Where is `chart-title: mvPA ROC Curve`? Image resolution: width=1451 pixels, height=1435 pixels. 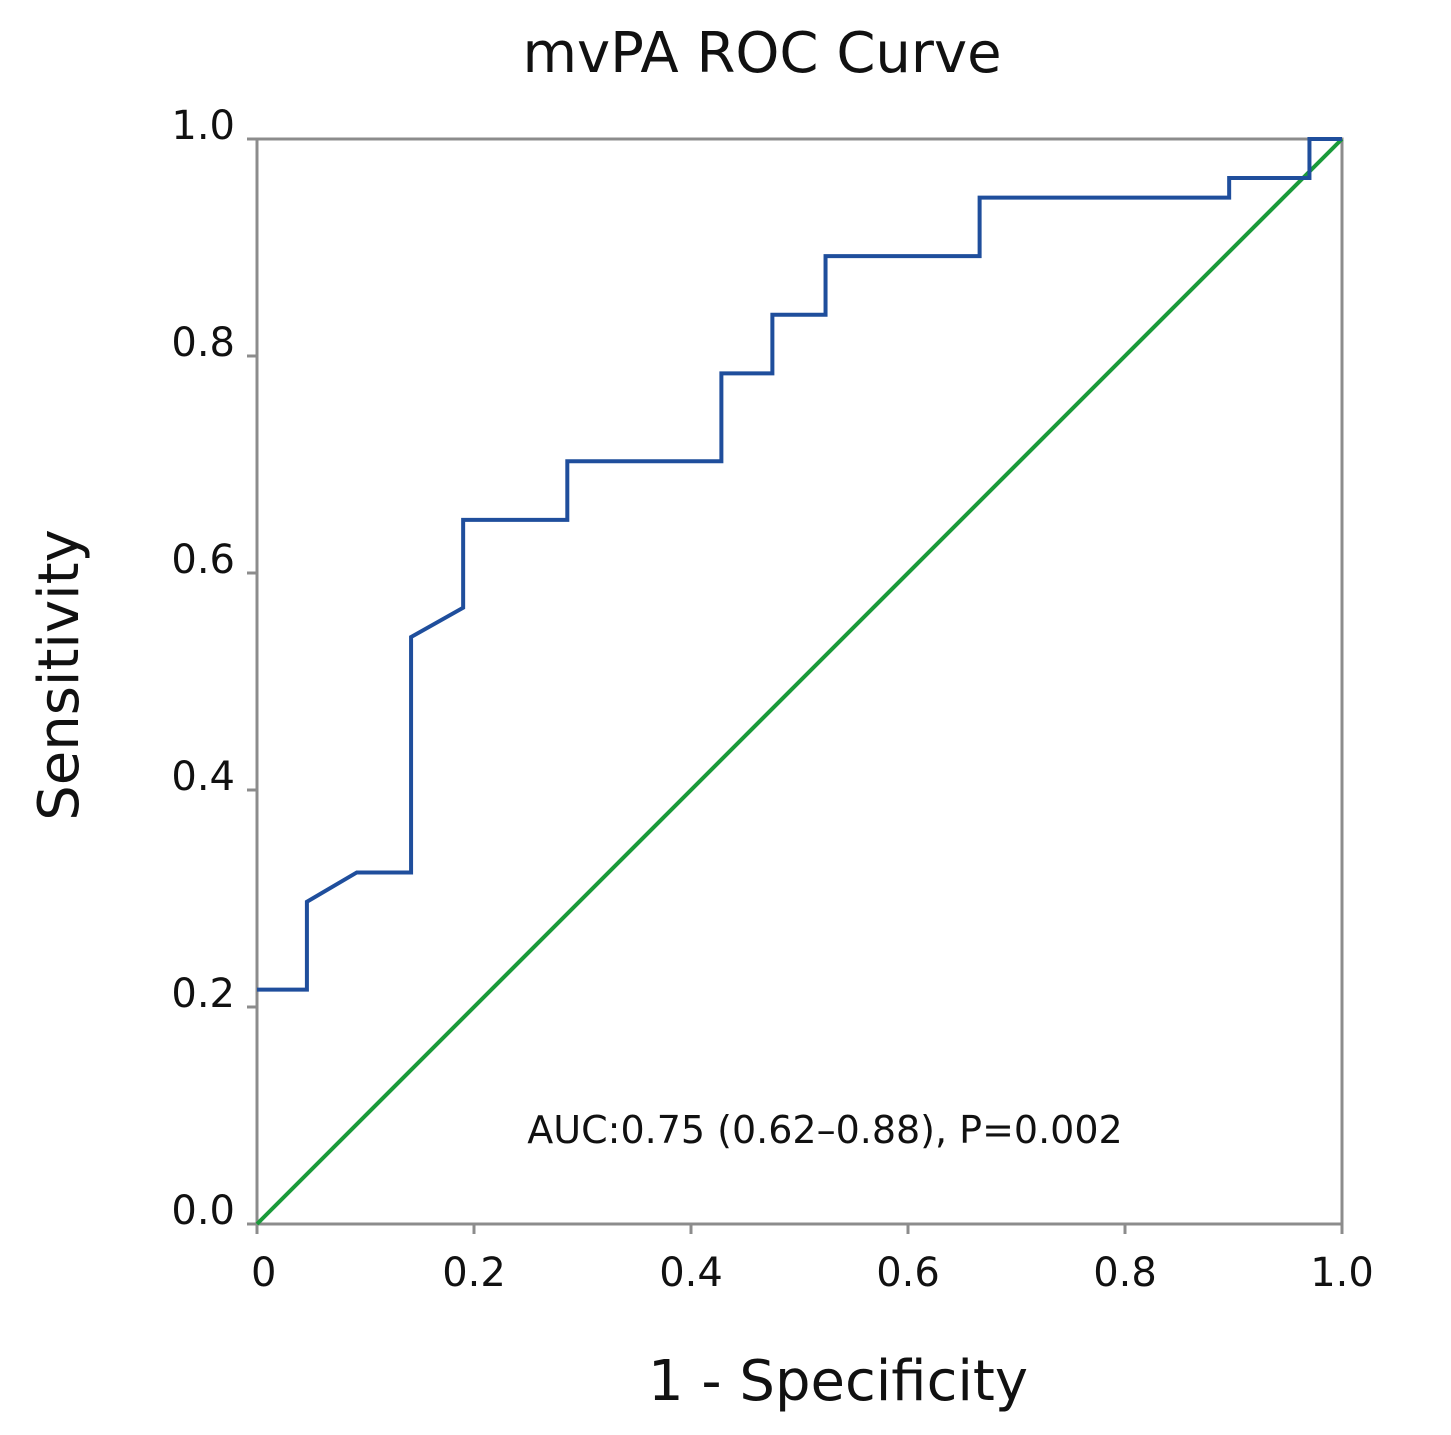 chart-title: mvPA ROC Curve is located at coordinates (761, 53).